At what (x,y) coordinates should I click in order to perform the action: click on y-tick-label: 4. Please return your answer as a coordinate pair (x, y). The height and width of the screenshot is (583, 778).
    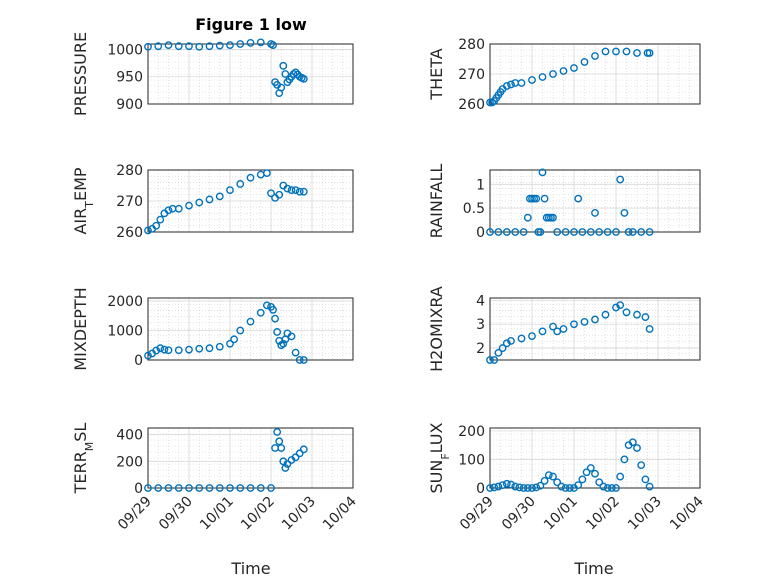
    Looking at the image, I should click on (480, 301).